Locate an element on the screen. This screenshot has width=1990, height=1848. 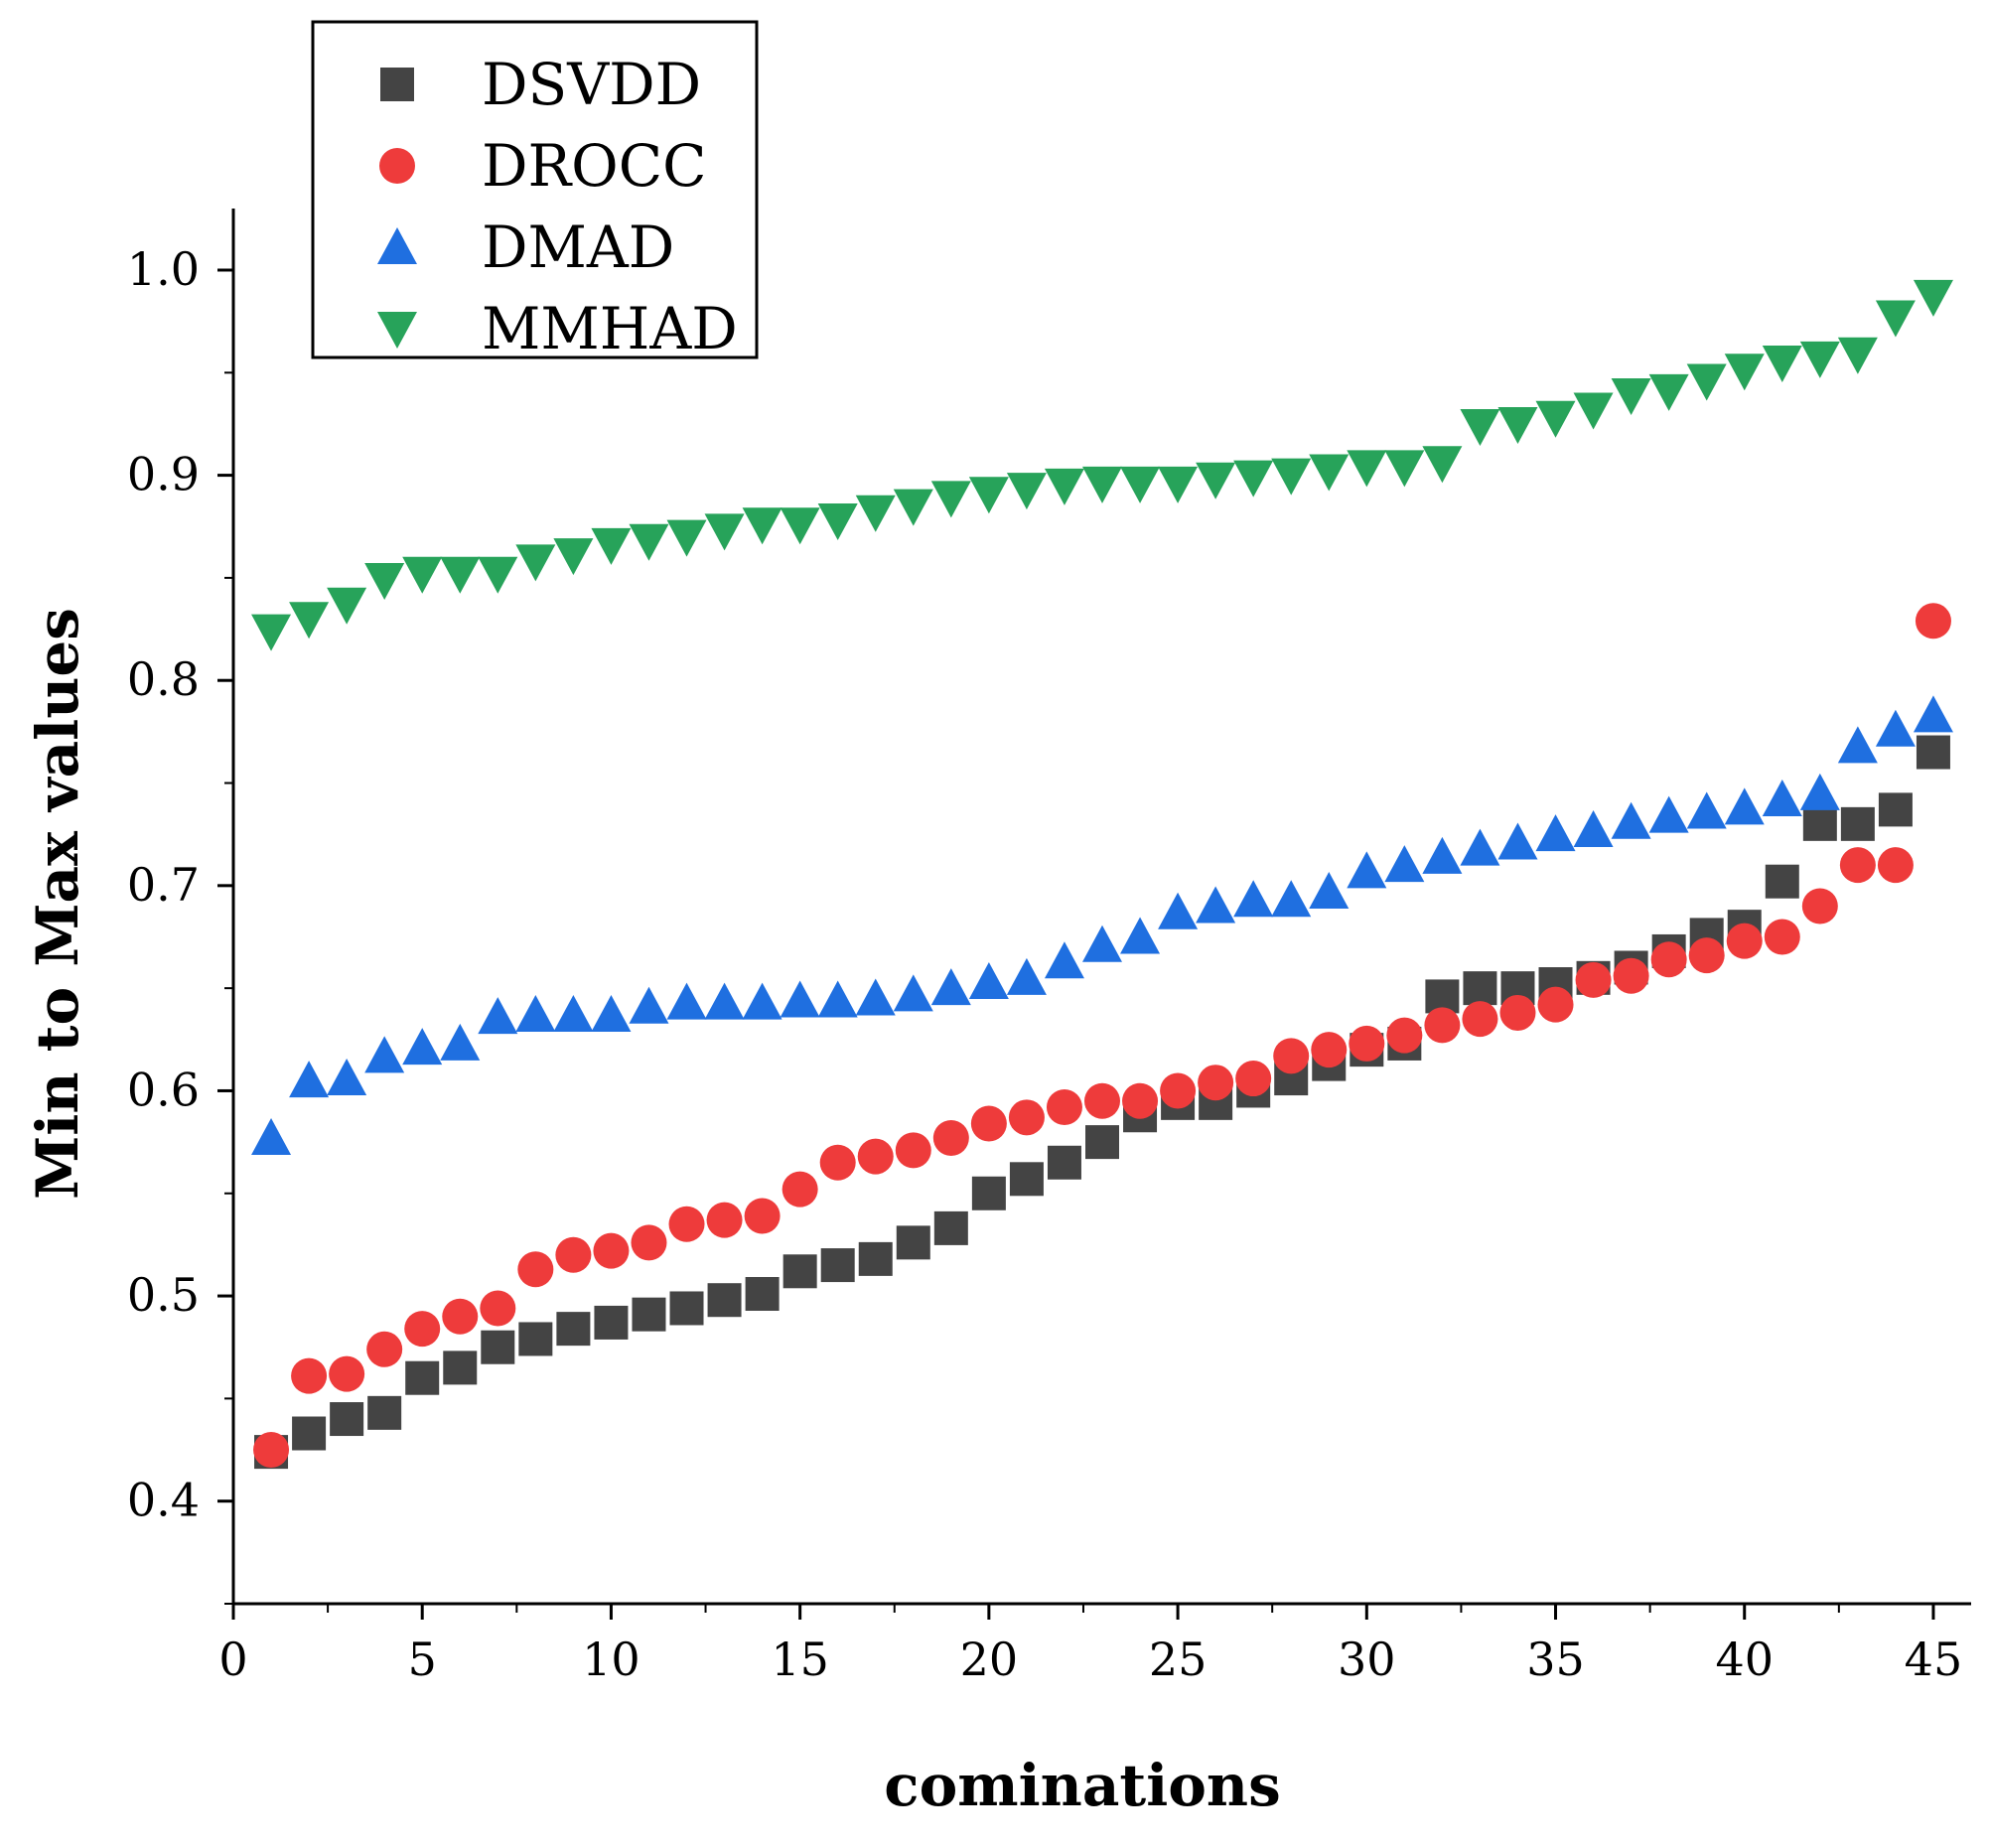
y-axis-title: Min to Max values is located at coordinates (57, 904).